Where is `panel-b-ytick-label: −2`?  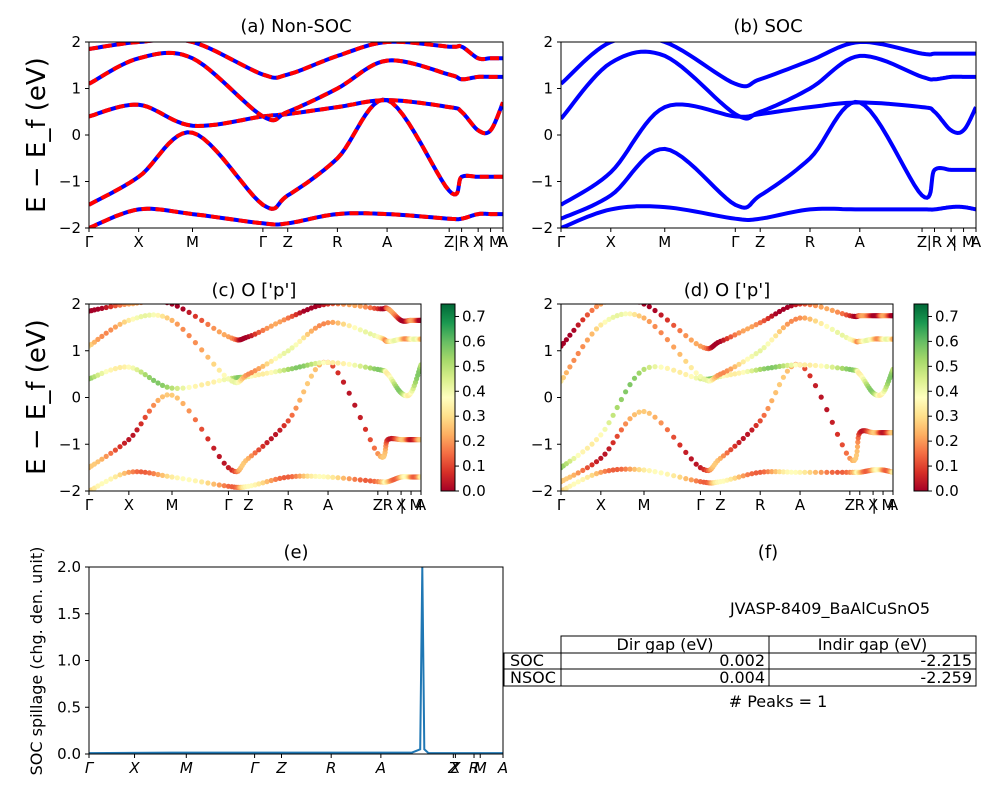 panel-b-ytick-label: −2 is located at coordinates (542, 228).